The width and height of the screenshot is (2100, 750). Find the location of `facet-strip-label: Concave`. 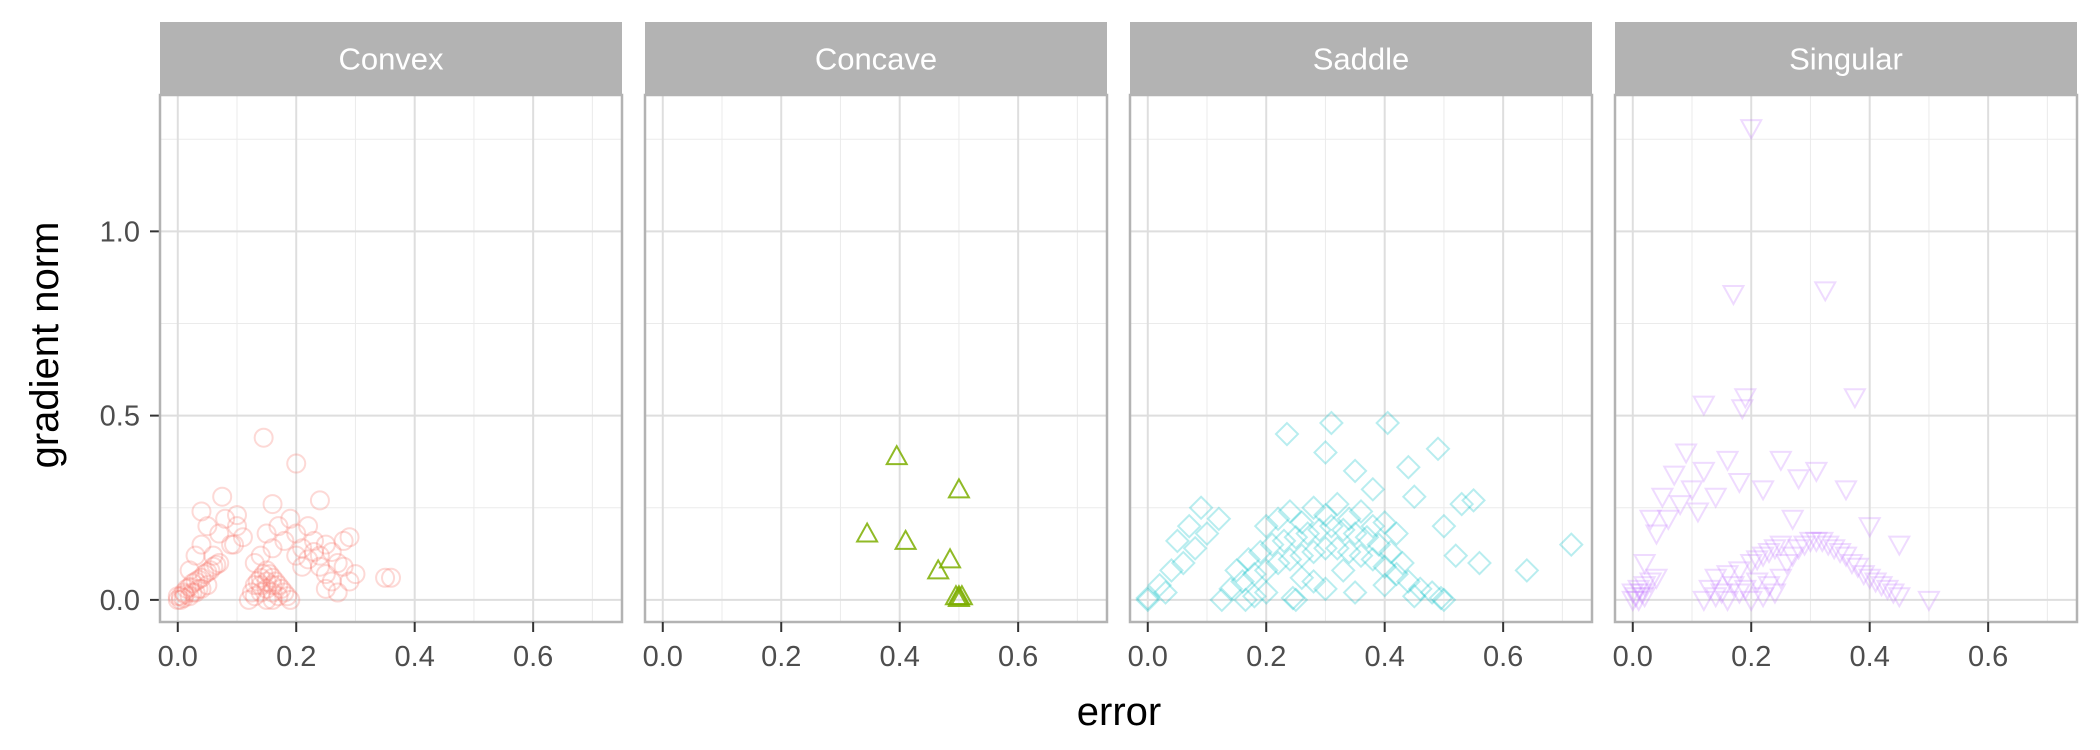

facet-strip-label: Concave is located at coordinates (876, 59).